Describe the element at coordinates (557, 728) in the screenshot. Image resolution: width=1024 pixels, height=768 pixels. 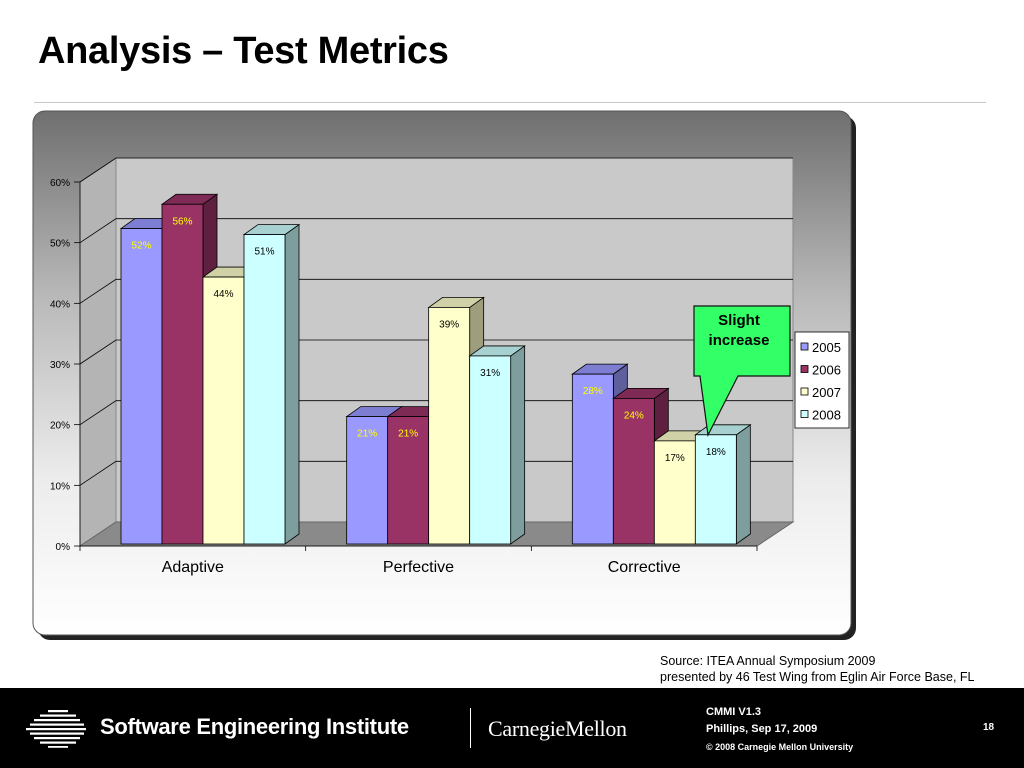
I see `cmu-wordmark: CarnegieMellon` at that location.